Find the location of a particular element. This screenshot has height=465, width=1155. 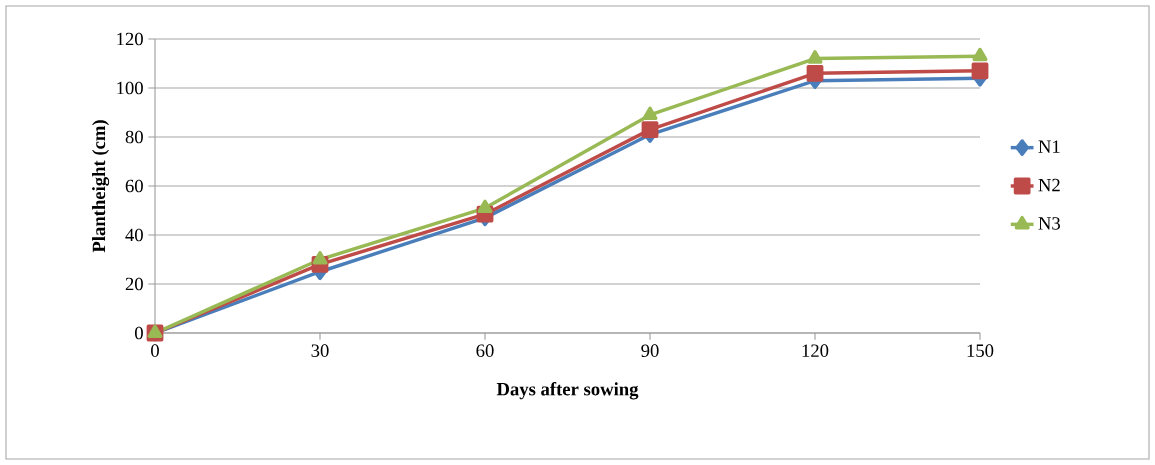

y-tick-label: 120 is located at coordinates (130, 39).